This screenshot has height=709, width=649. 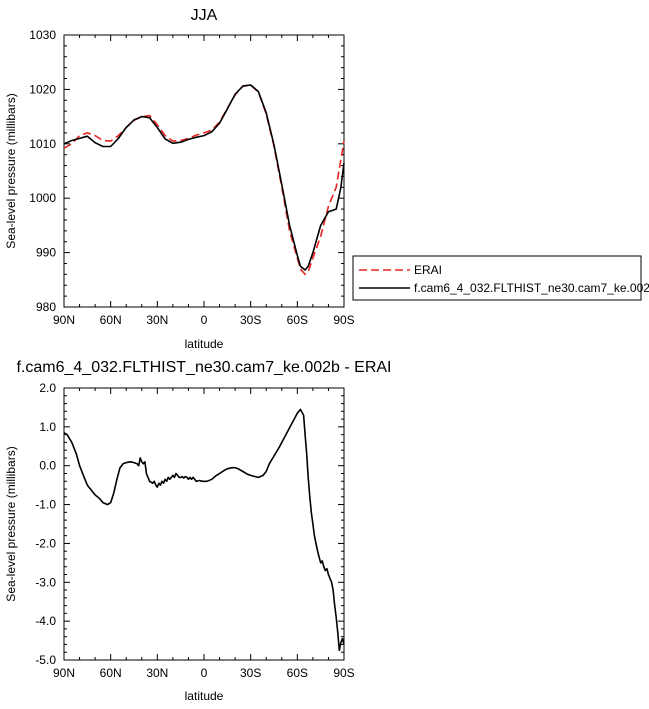 What do you see at coordinates (46, 253) in the screenshot?
I see `y-tick-label: 990` at bounding box center [46, 253].